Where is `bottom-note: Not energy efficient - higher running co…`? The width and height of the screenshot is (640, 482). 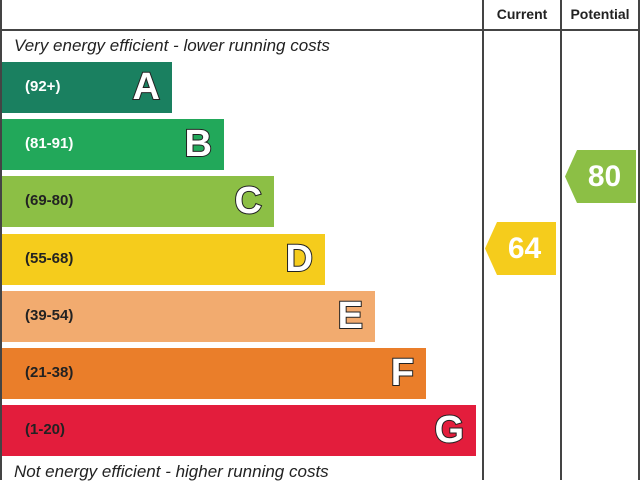 bottom-note: Not energy efficient - higher running co… is located at coordinates (171, 471).